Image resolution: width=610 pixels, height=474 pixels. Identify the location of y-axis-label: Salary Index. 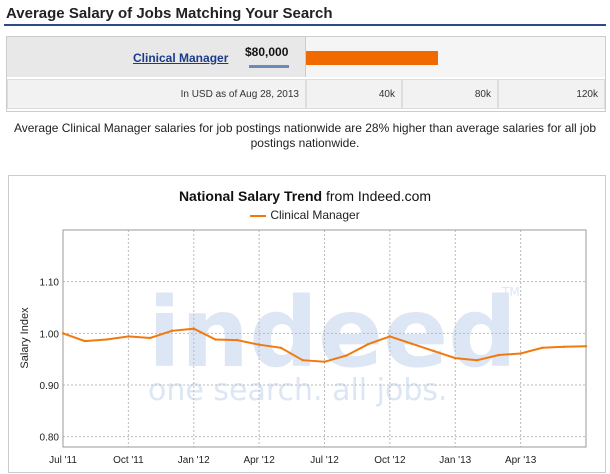
(25, 338).